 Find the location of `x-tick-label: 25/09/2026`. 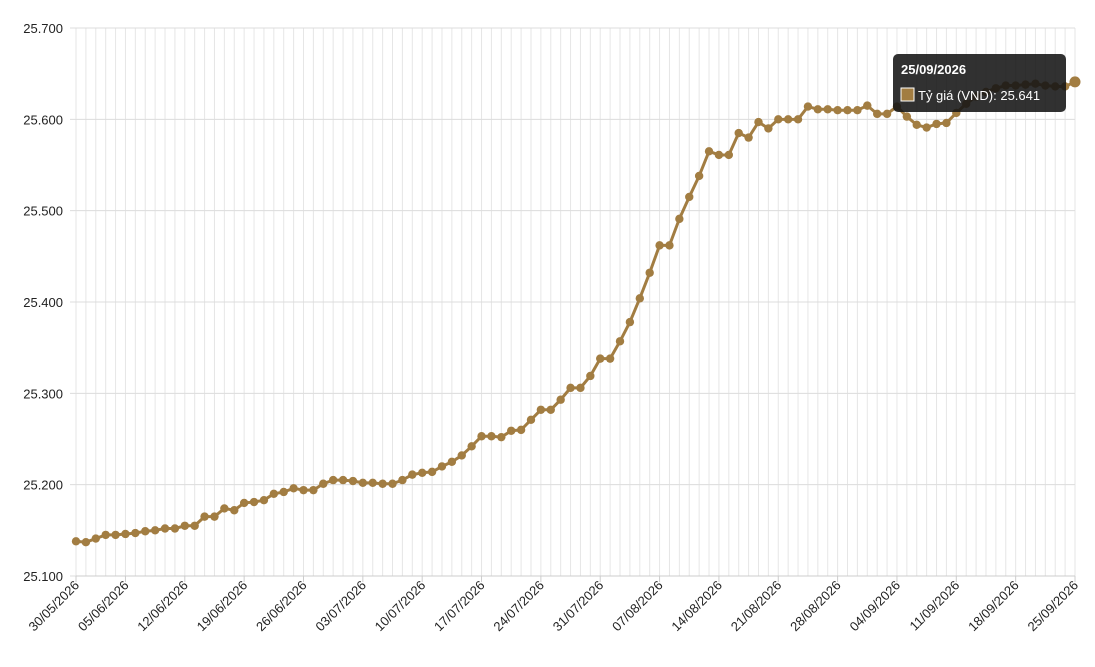

x-tick-label: 25/09/2026 is located at coordinates (1052, 606).